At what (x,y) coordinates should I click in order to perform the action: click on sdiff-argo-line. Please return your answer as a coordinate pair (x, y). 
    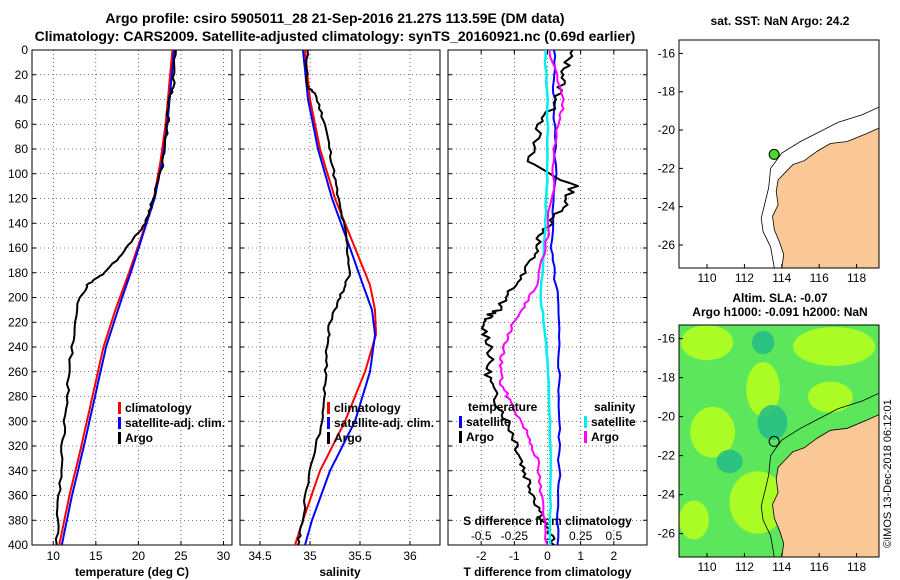
    Looking at the image, I should click on (531, 297).